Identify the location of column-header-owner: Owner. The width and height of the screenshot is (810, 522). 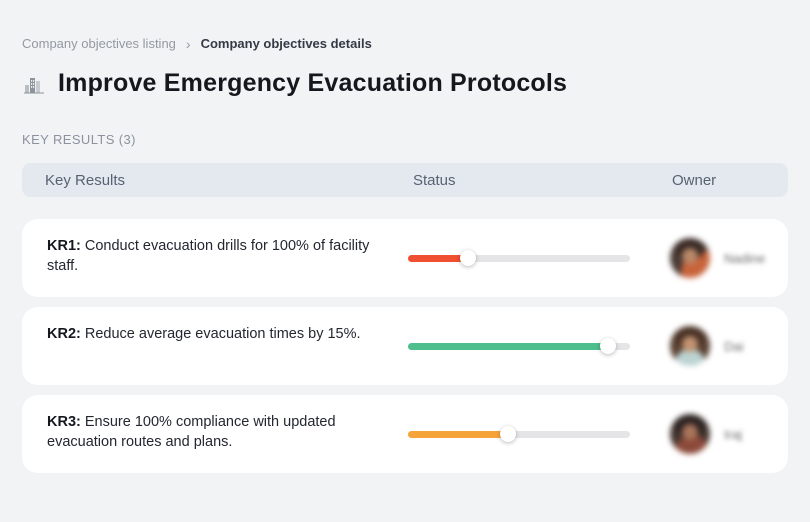
(694, 180).